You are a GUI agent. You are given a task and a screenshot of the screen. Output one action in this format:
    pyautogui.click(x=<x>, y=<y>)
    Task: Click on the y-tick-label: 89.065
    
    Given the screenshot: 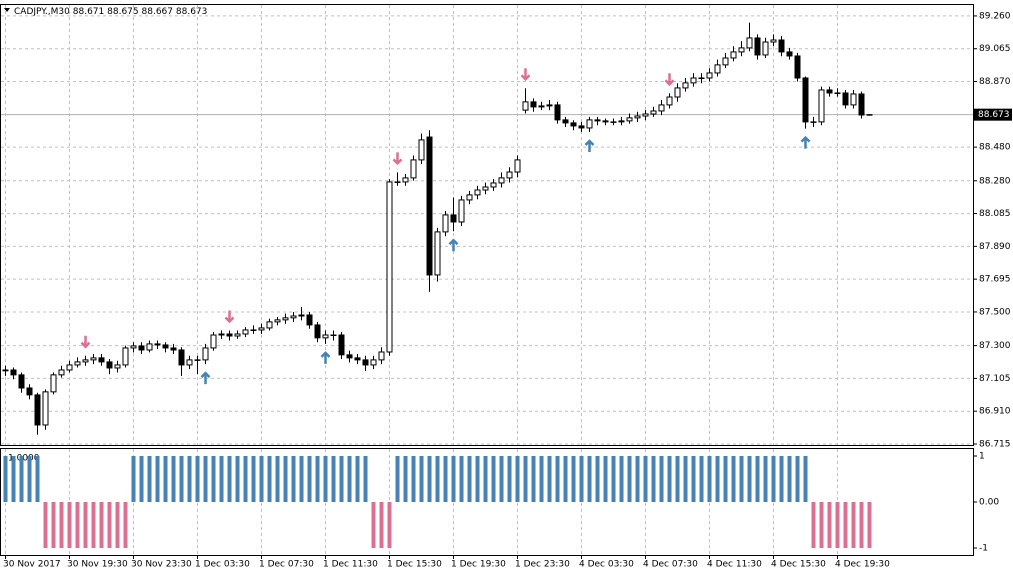 What is the action you would take?
    pyautogui.click(x=995, y=49)
    